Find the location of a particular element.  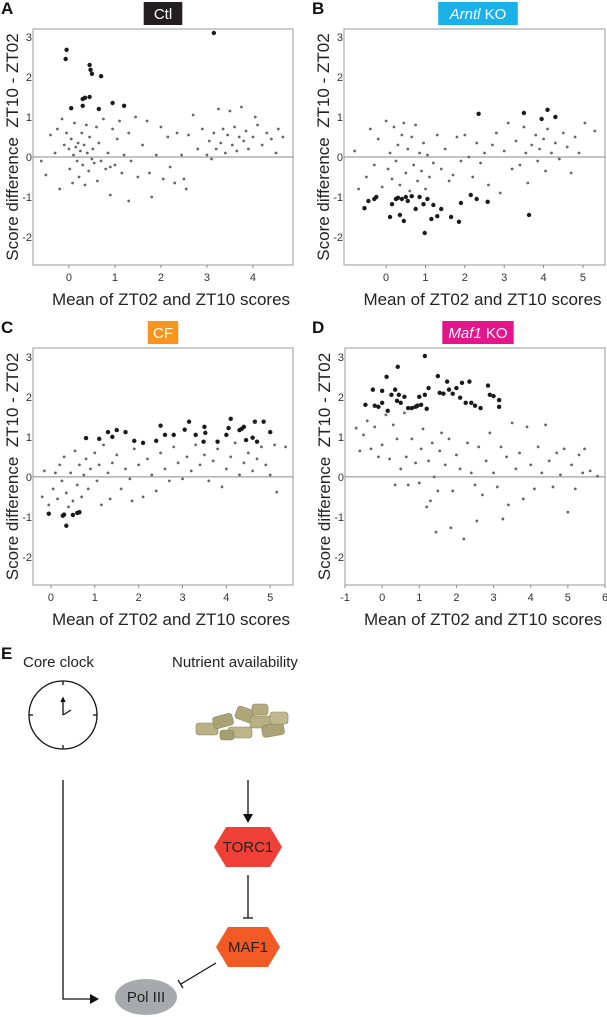

y-tick-label: -1 is located at coordinates (338, 198).